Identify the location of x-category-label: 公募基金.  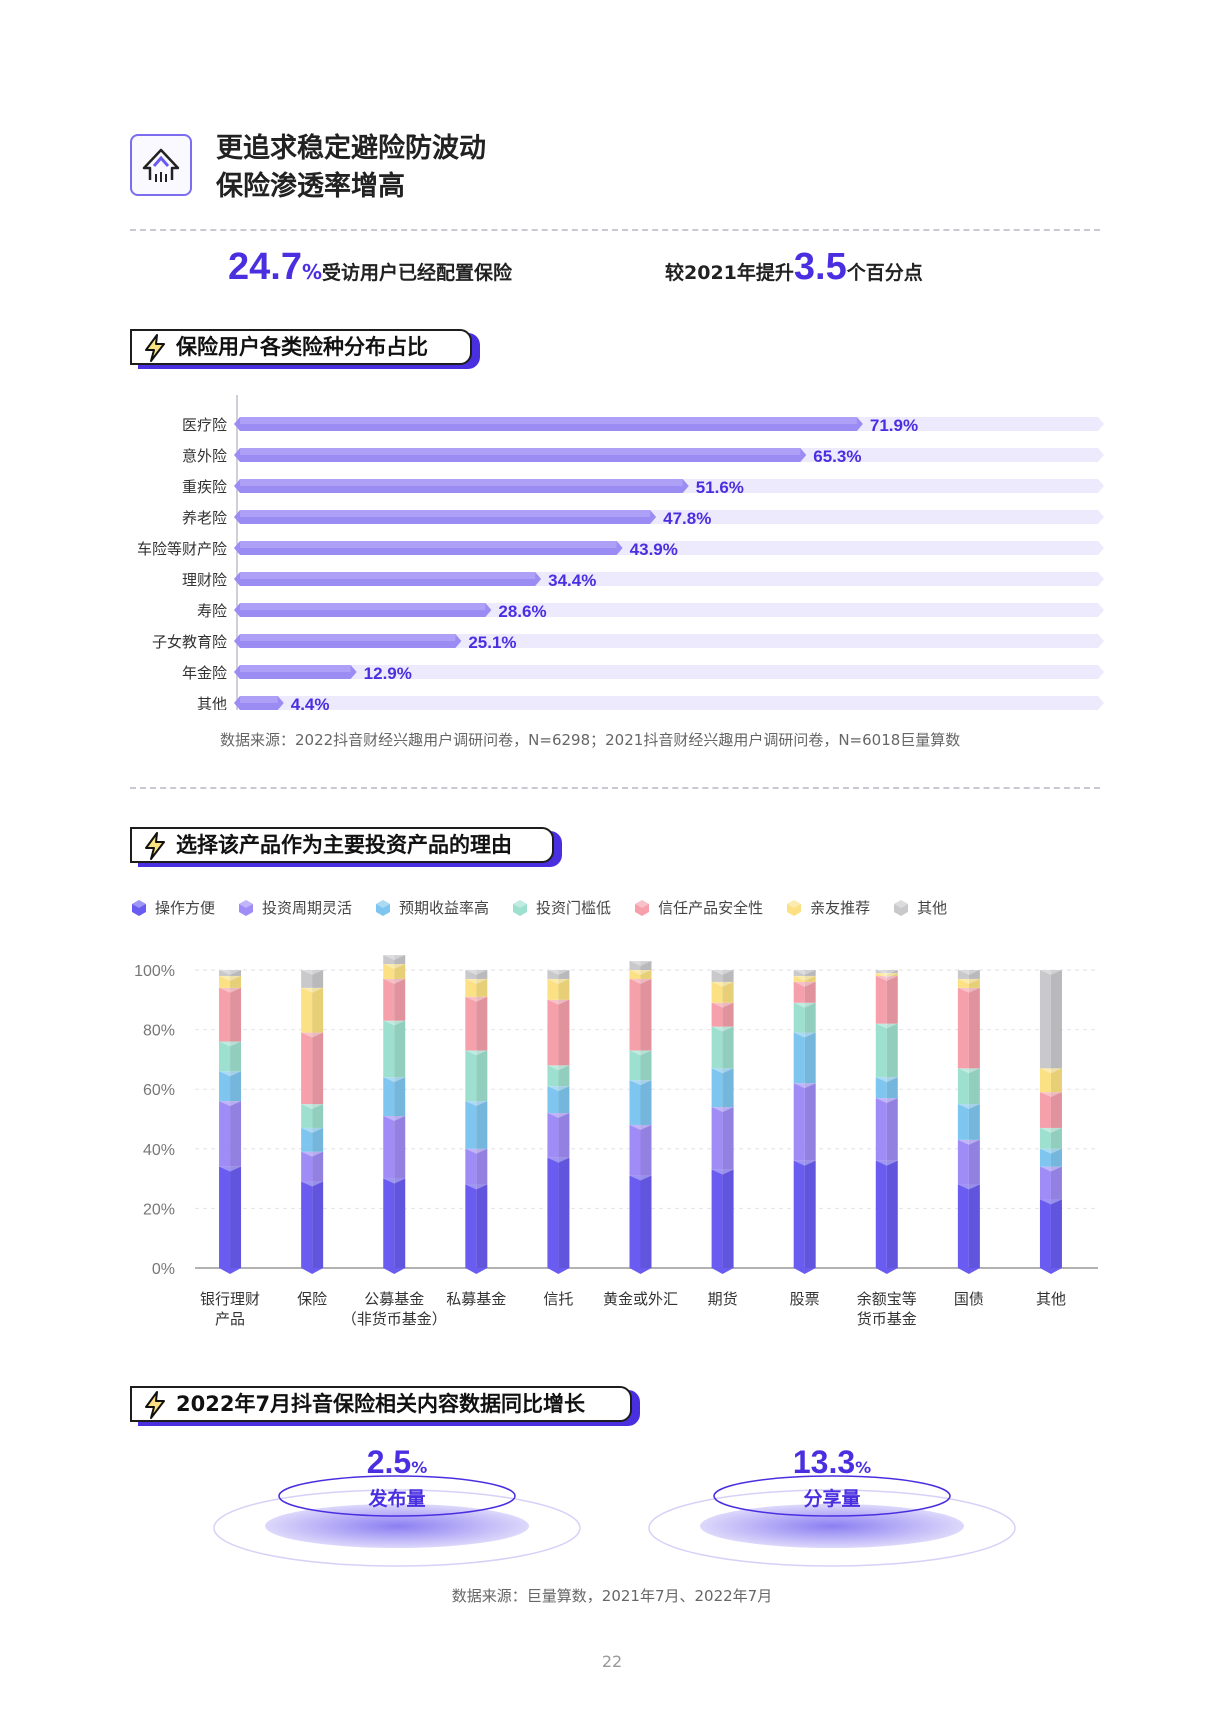
(394, 1299).